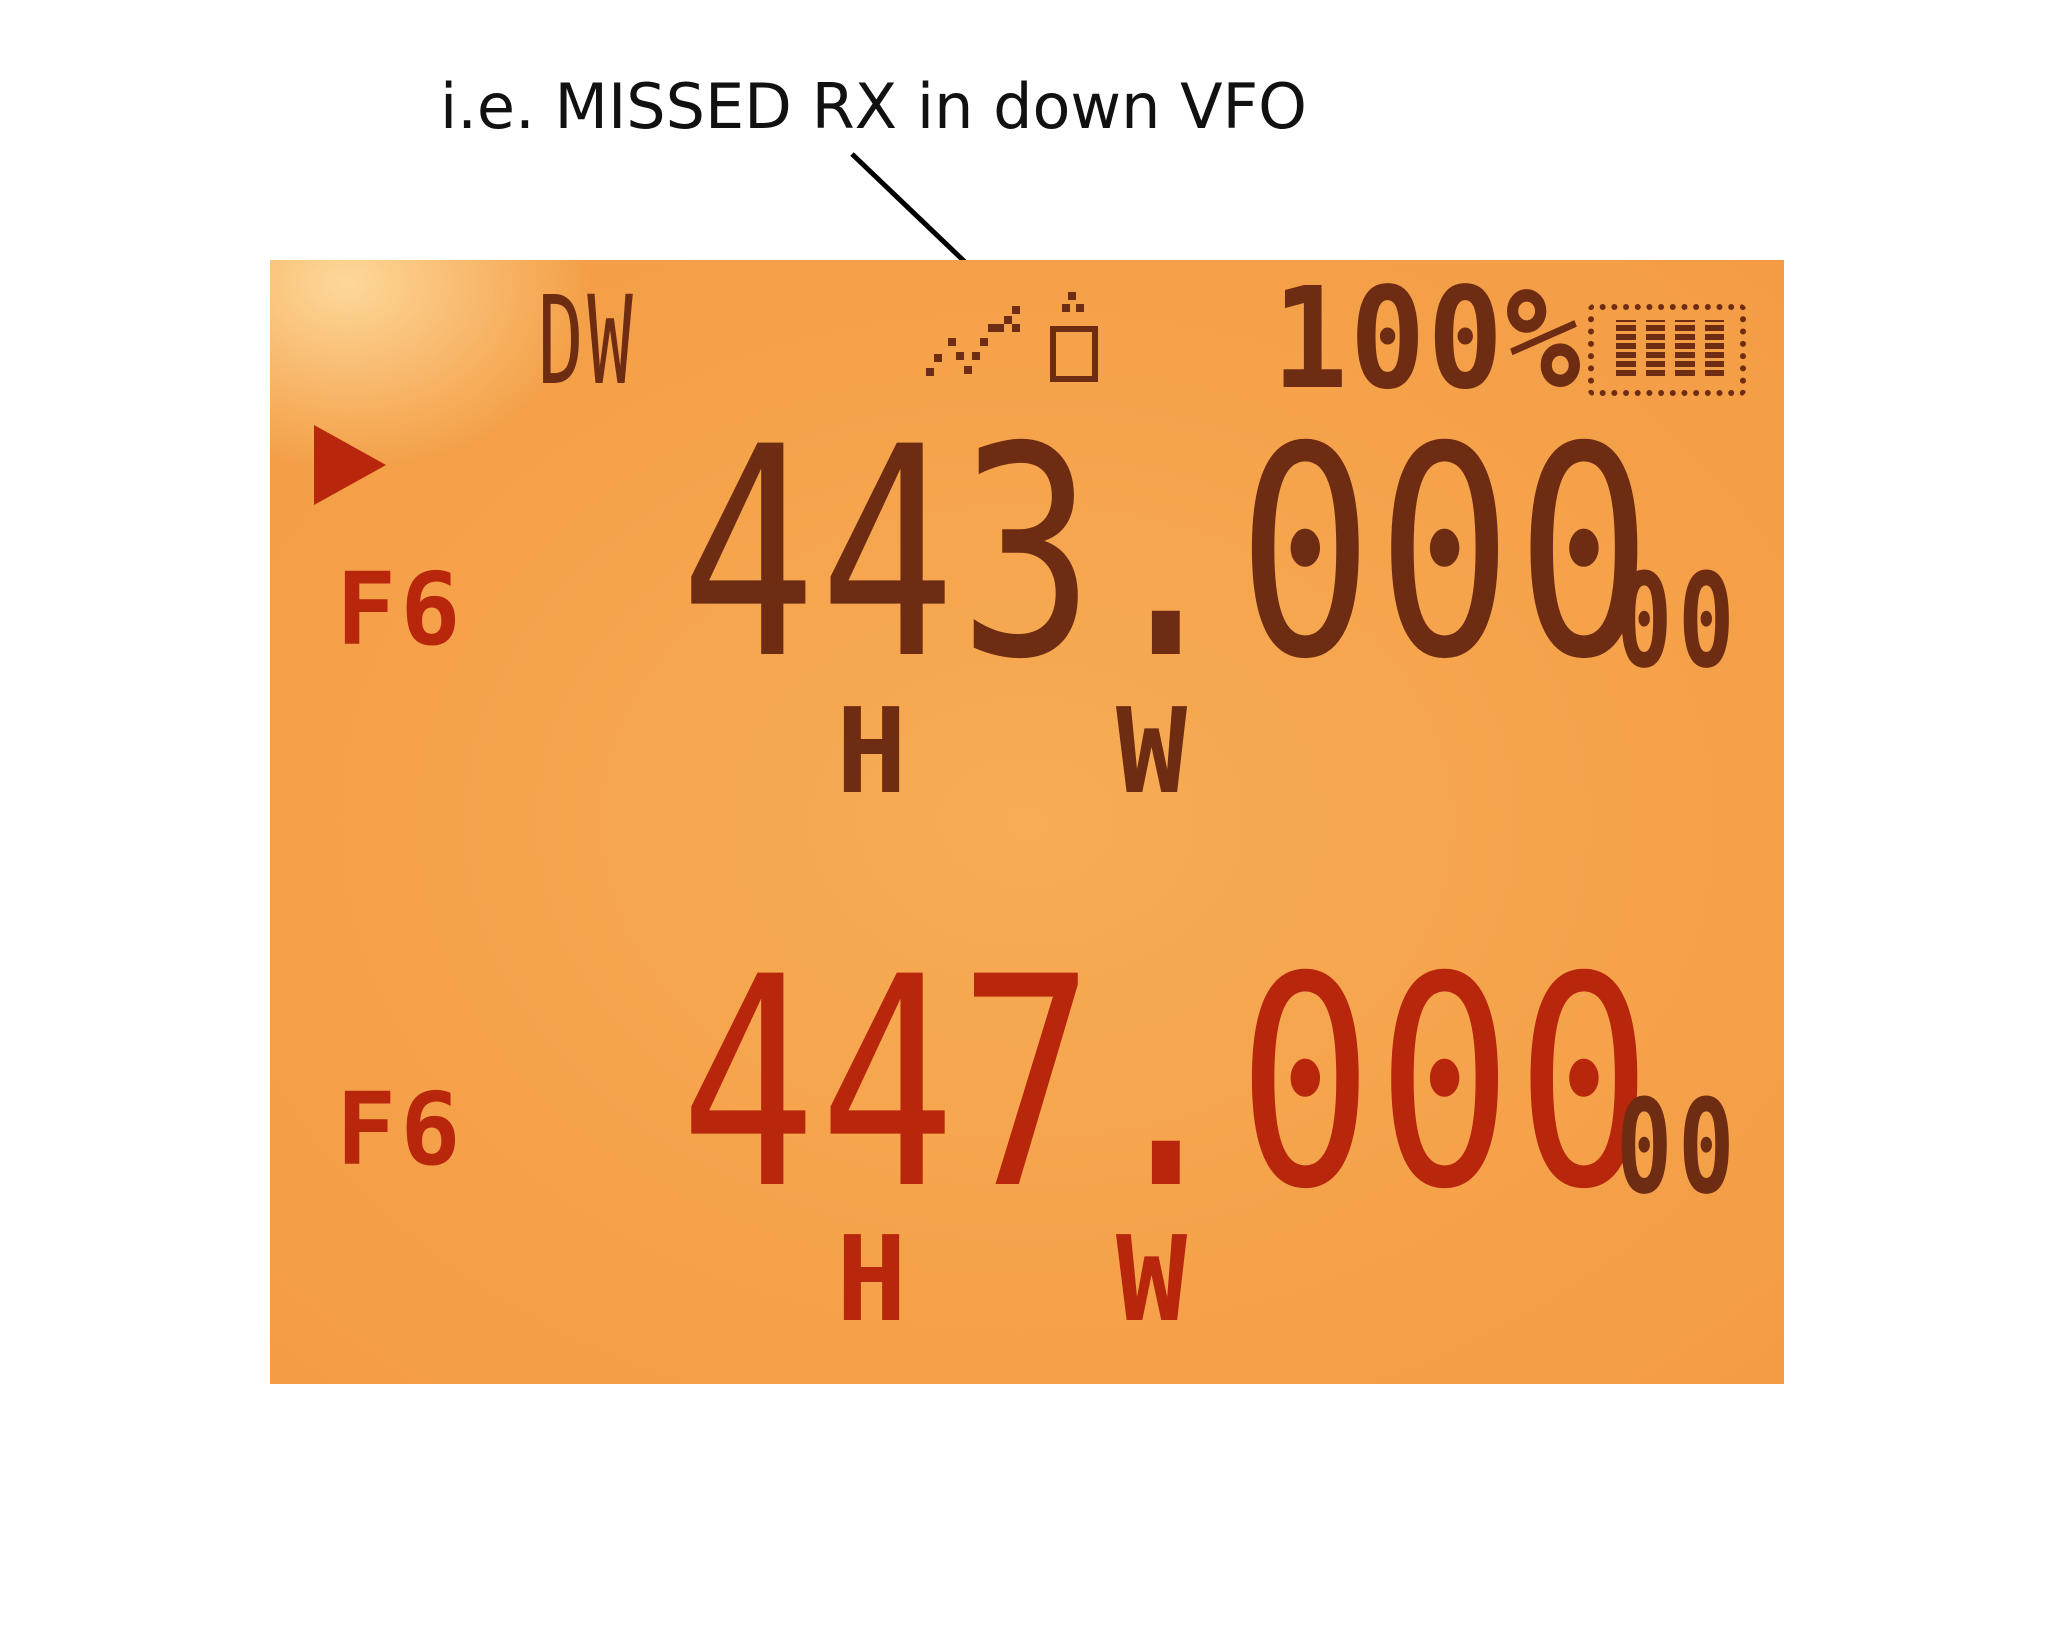 This screenshot has width=2048, height=1638. I want to click on missed-rx-icon, so click(973, 341).